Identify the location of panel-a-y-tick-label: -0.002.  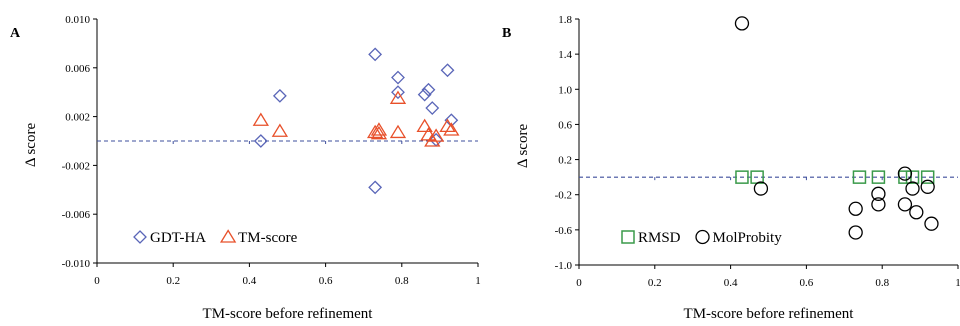
(76, 166).